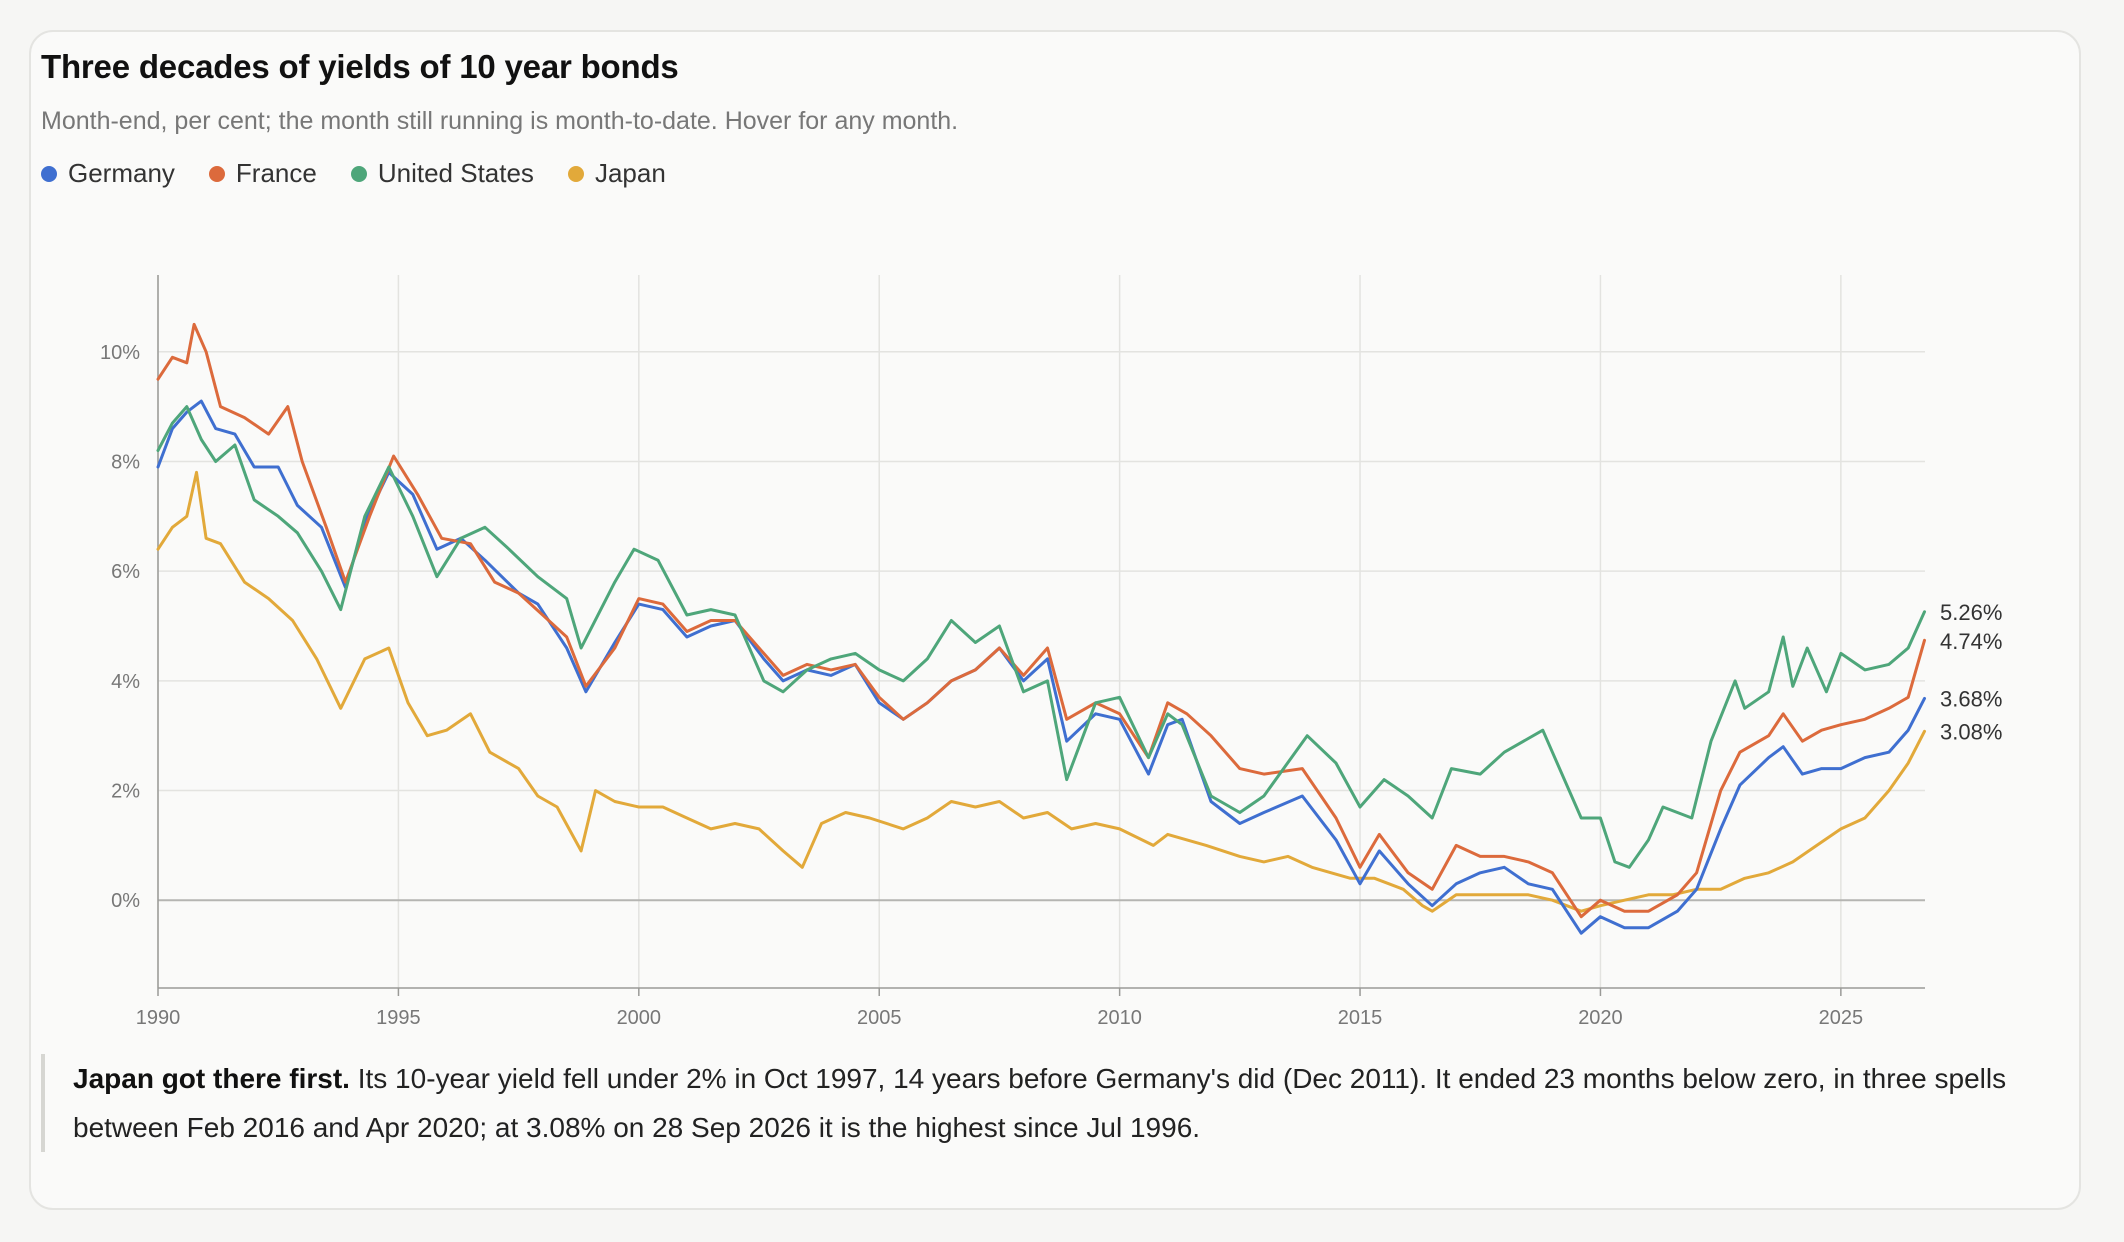  I want to click on x-tick-label: 2010, so click(1119, 1018).